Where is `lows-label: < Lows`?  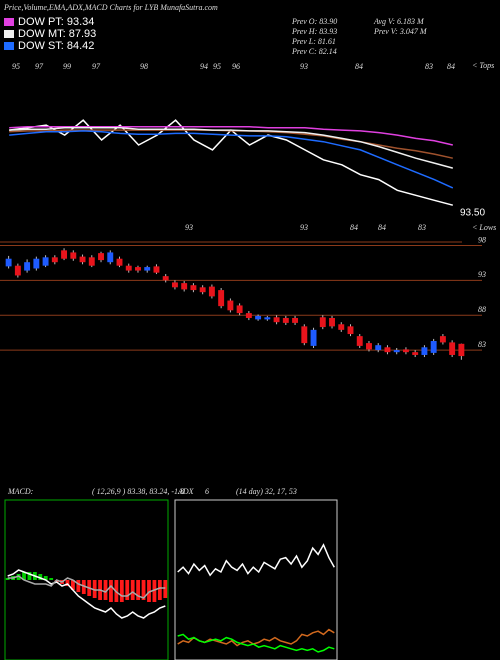
lows-label: < Lows is located at coordinates (484, 227).